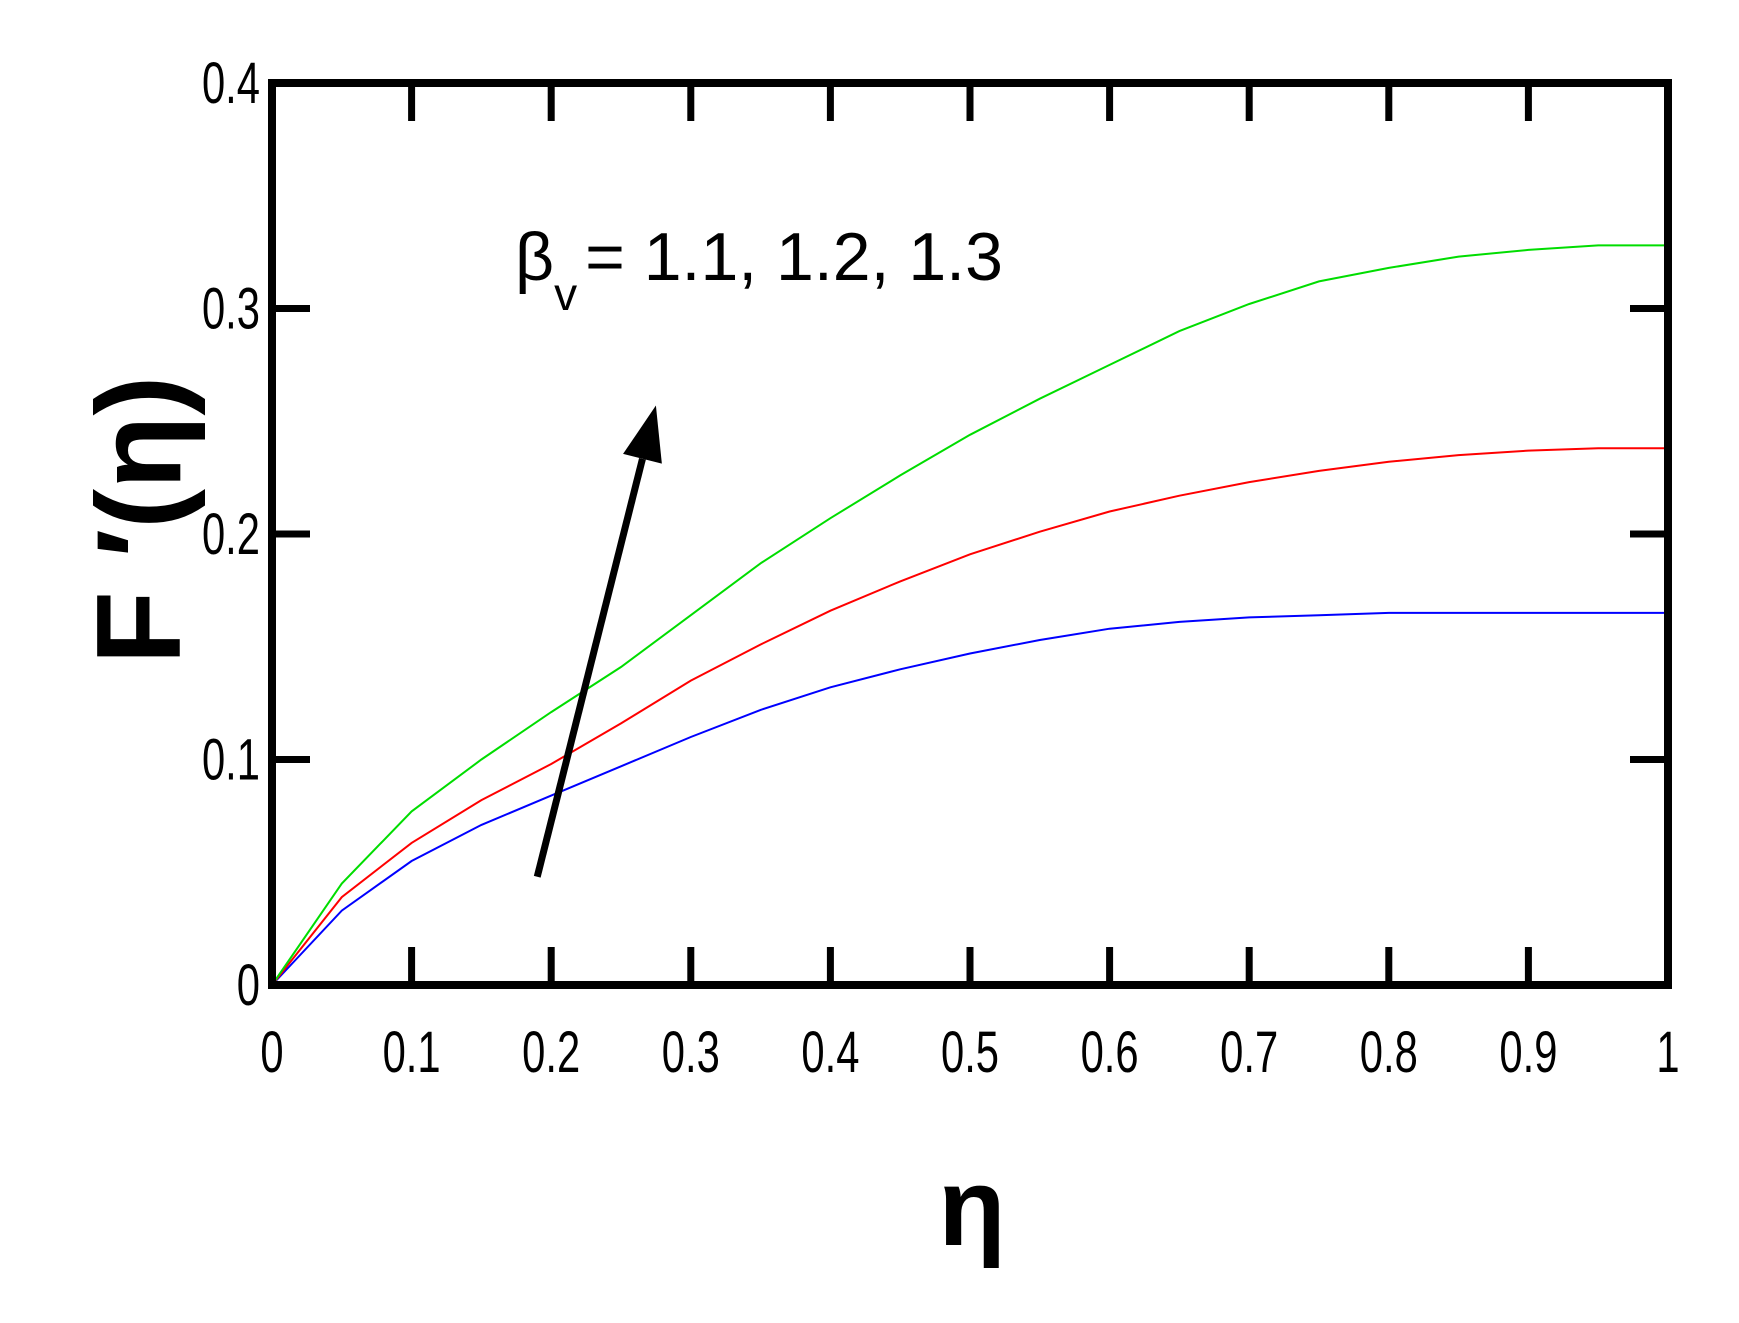 This screenshot has height=1323, width=1739. What do you see at coordinates (231, 759) in the screenshot?
I see `y-tick-label: 0.1` at bounding box center [231, 759].